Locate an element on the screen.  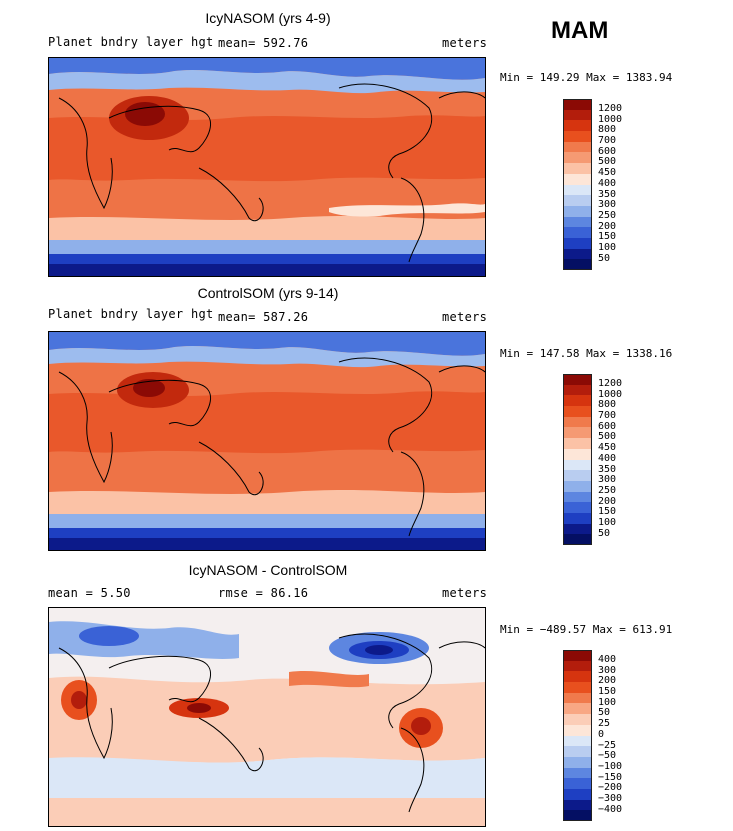
panel-1-mean-label: mean= 592.76 is located at coordinates (263, 43).